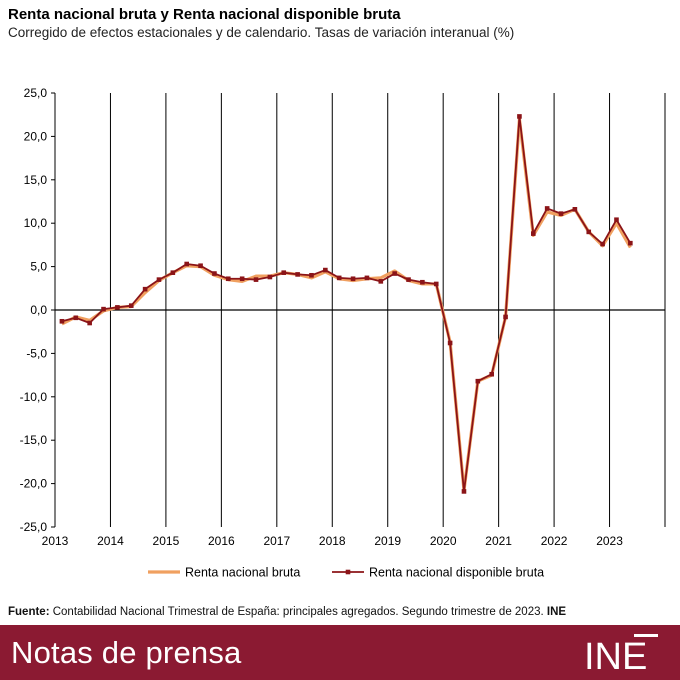  What do you see at coordinates (556, 612) in the screenshot?
I see `source-brand: INE` at bounding box center [556, 612].